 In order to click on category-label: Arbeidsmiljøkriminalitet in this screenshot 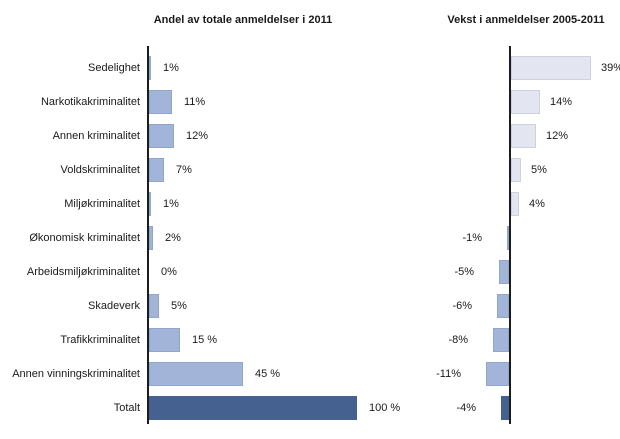, I will do `click(83, 272)`.